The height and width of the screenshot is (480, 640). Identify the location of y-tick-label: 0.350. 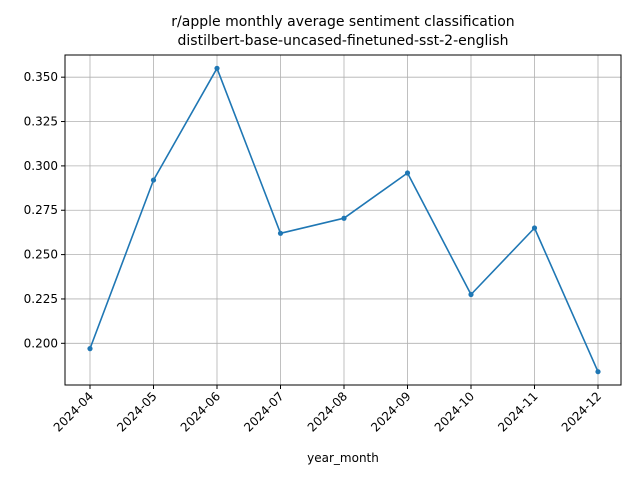
(41, 77).